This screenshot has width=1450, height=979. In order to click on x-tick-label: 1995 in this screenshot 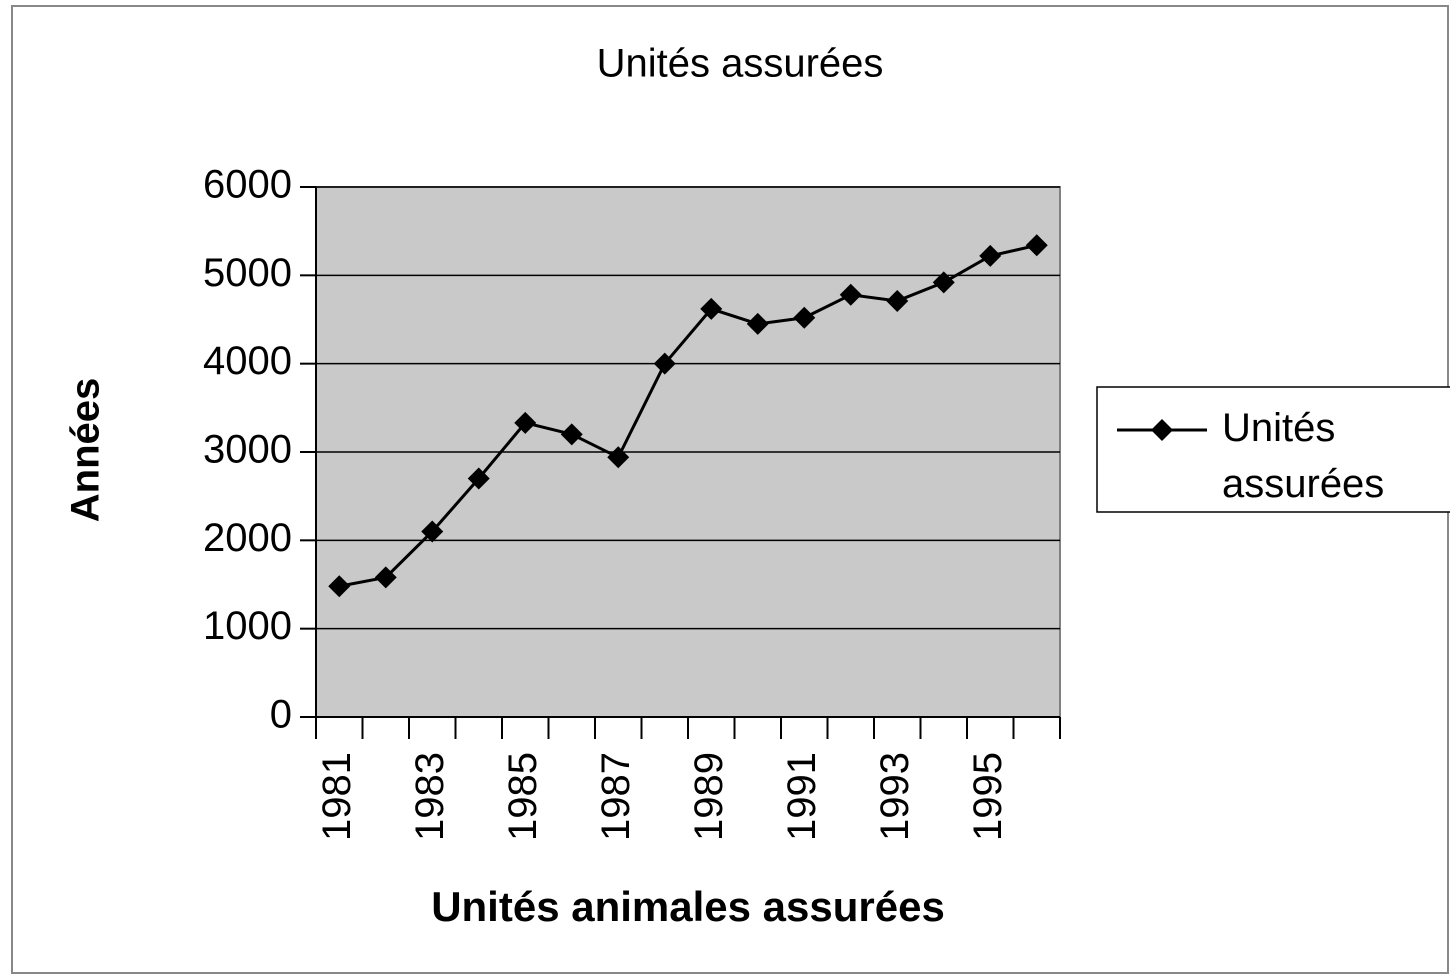, I will do `click(988, 796)`.